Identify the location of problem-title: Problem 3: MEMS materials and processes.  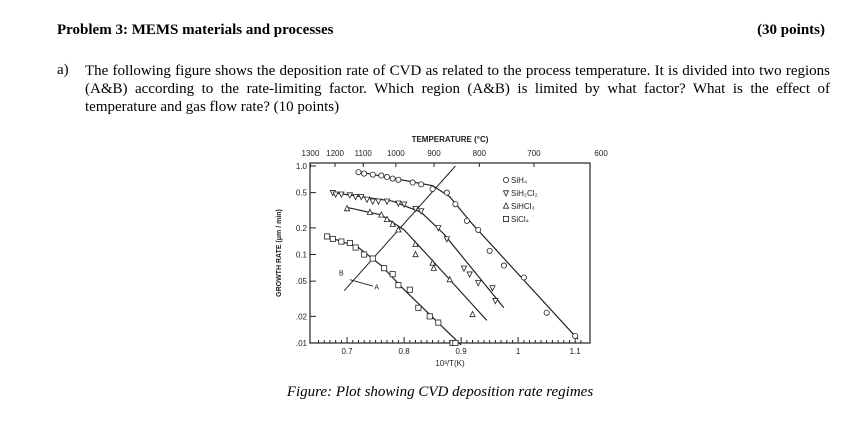
(195, 30).